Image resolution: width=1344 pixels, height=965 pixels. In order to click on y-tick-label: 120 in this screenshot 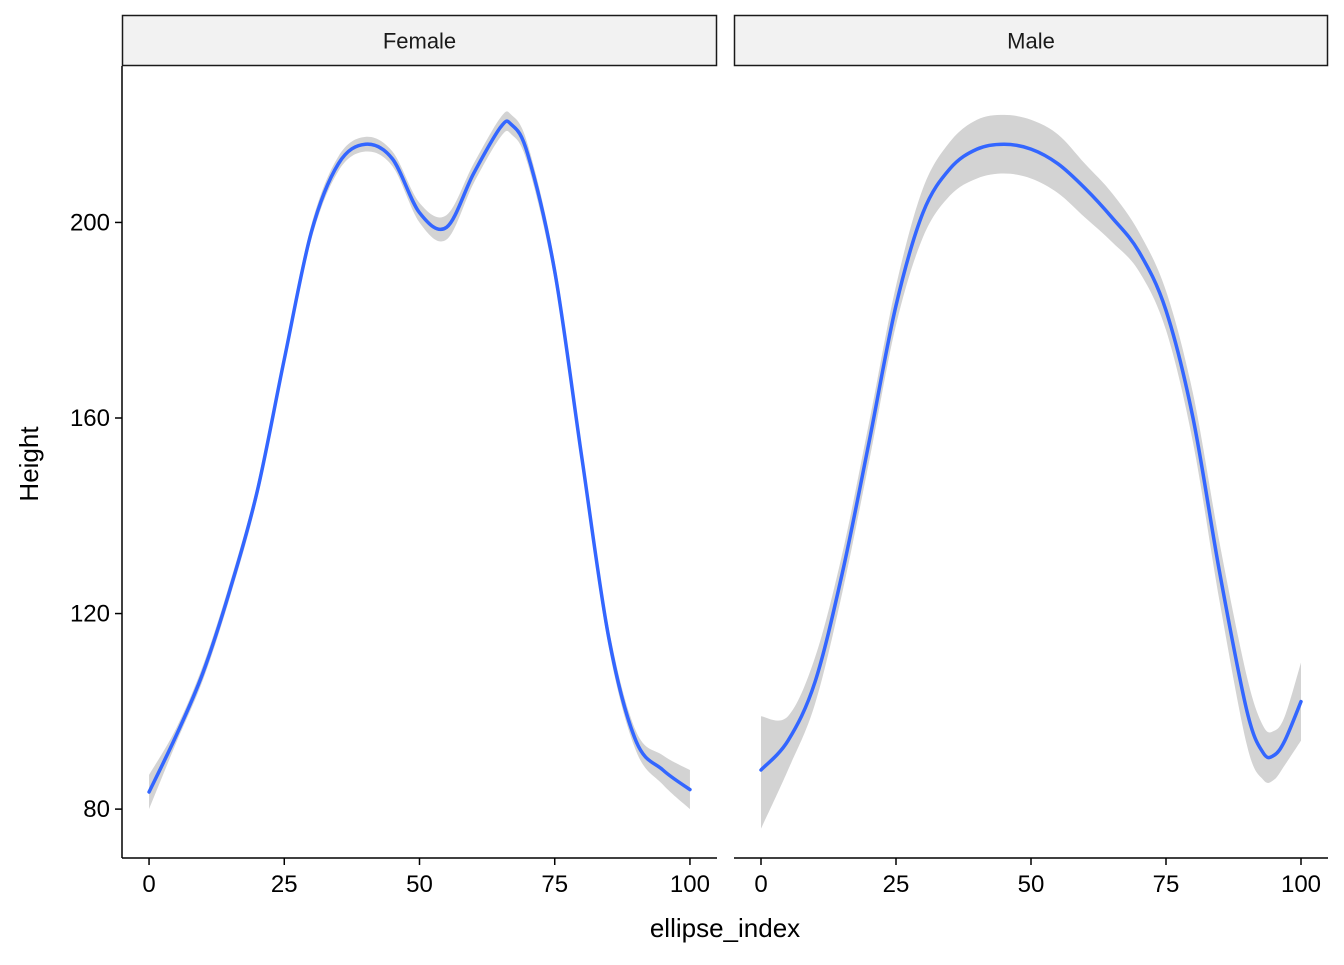, I will do `click(90, 614)`.